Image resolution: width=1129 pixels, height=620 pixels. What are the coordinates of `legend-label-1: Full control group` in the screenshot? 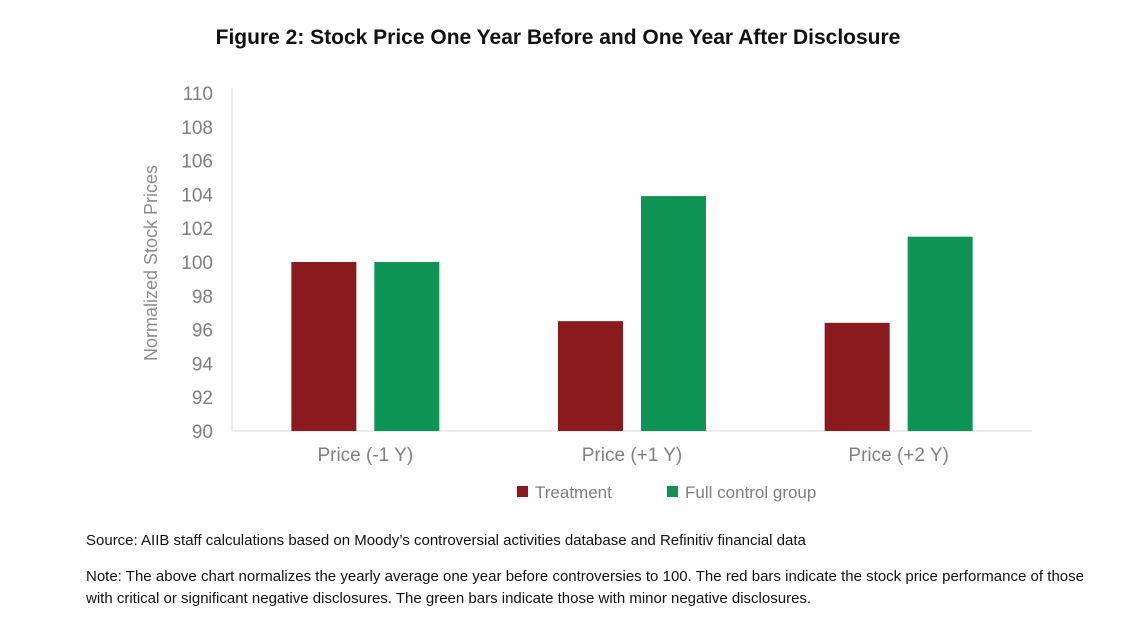 It's located at (750, 492).